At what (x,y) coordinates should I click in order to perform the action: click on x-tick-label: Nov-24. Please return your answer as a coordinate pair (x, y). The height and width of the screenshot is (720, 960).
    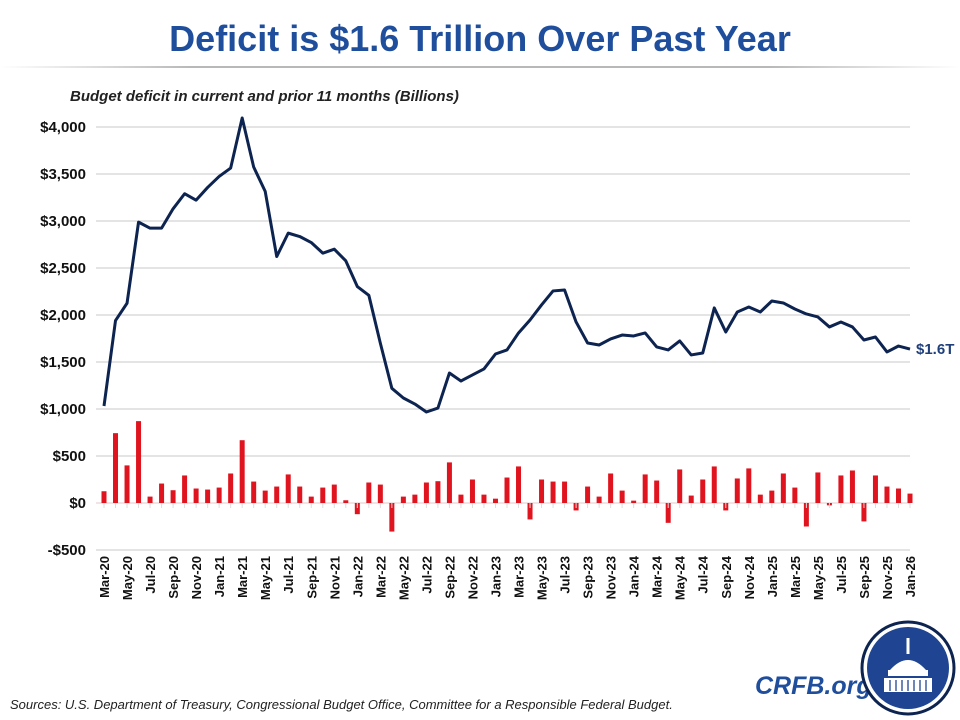
    Looking at the image, I should click on (749, 577).